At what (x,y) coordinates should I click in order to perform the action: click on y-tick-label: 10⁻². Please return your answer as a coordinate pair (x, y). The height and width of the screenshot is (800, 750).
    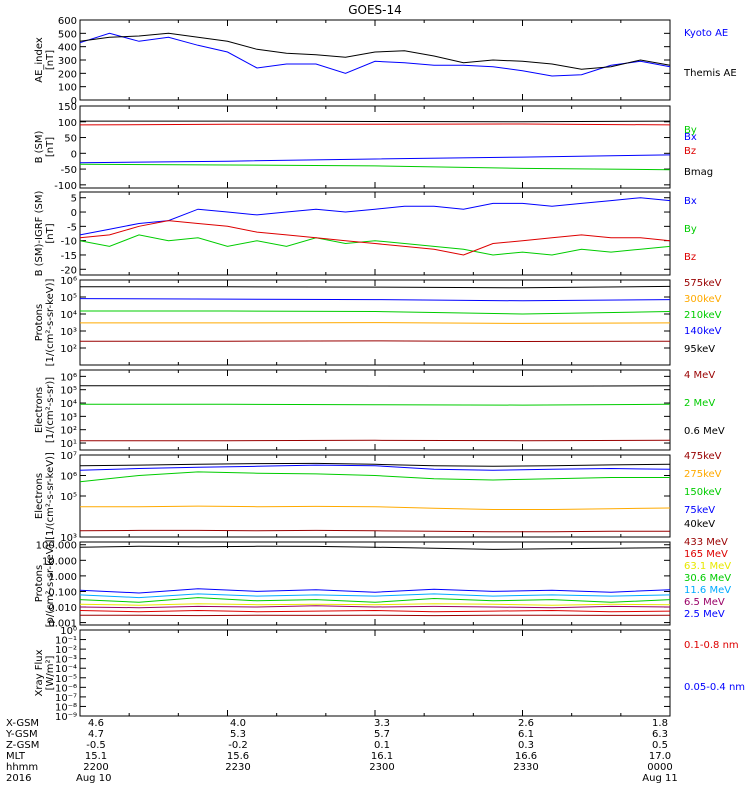
    Looking at the image, I should click on (66, 650).